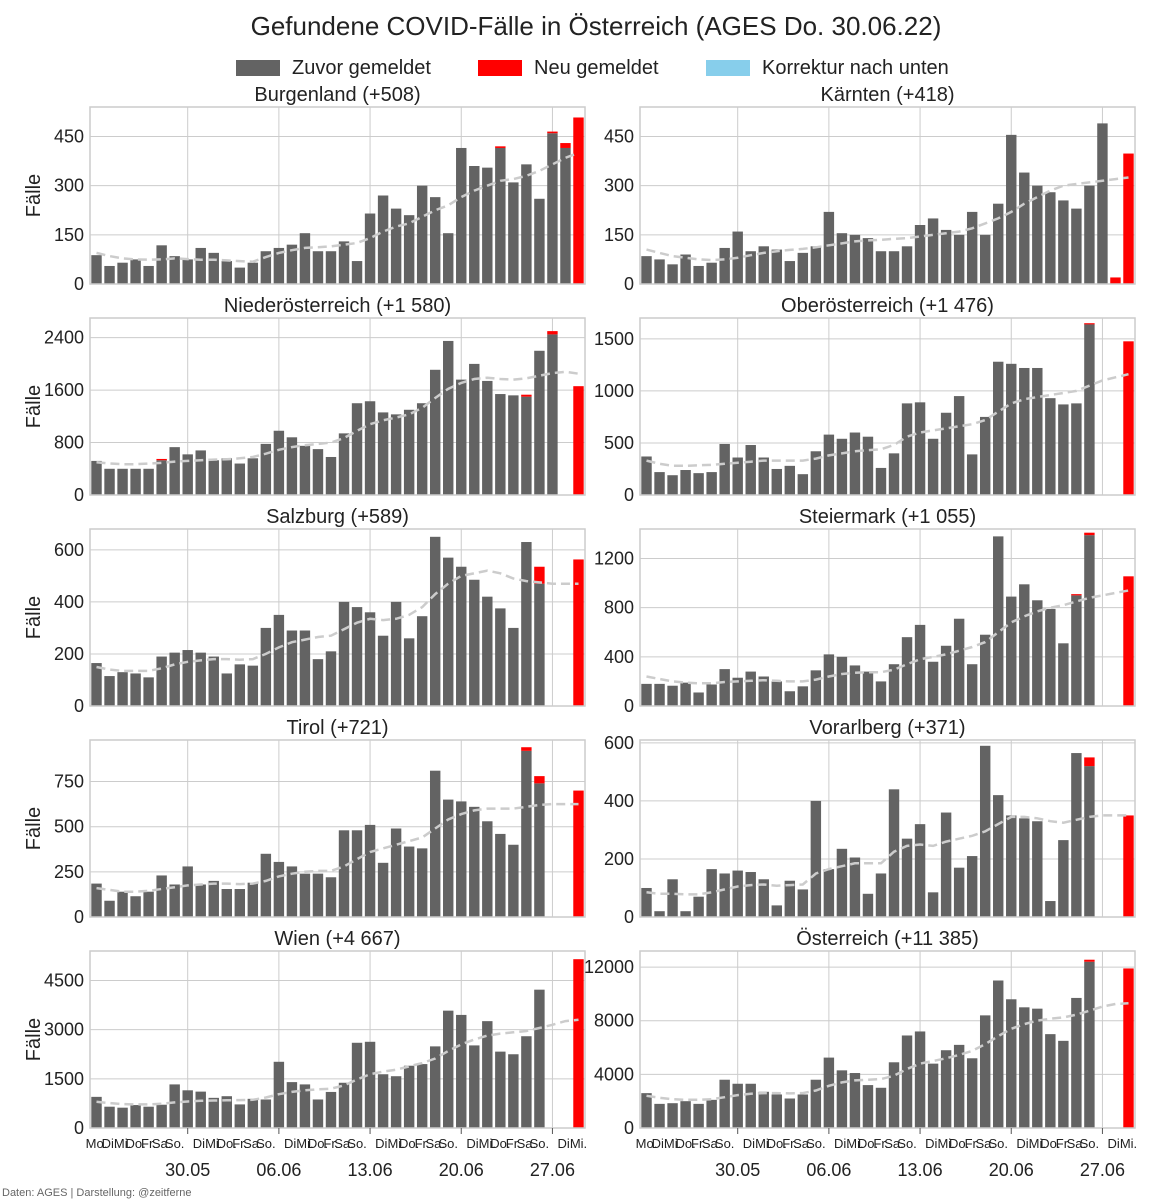 The image size is (1153, 1200). Describe the element at coordinates (337, 306) in the screenshot. I see `panel-title: Niederösterreich (+1 580)` at that location.